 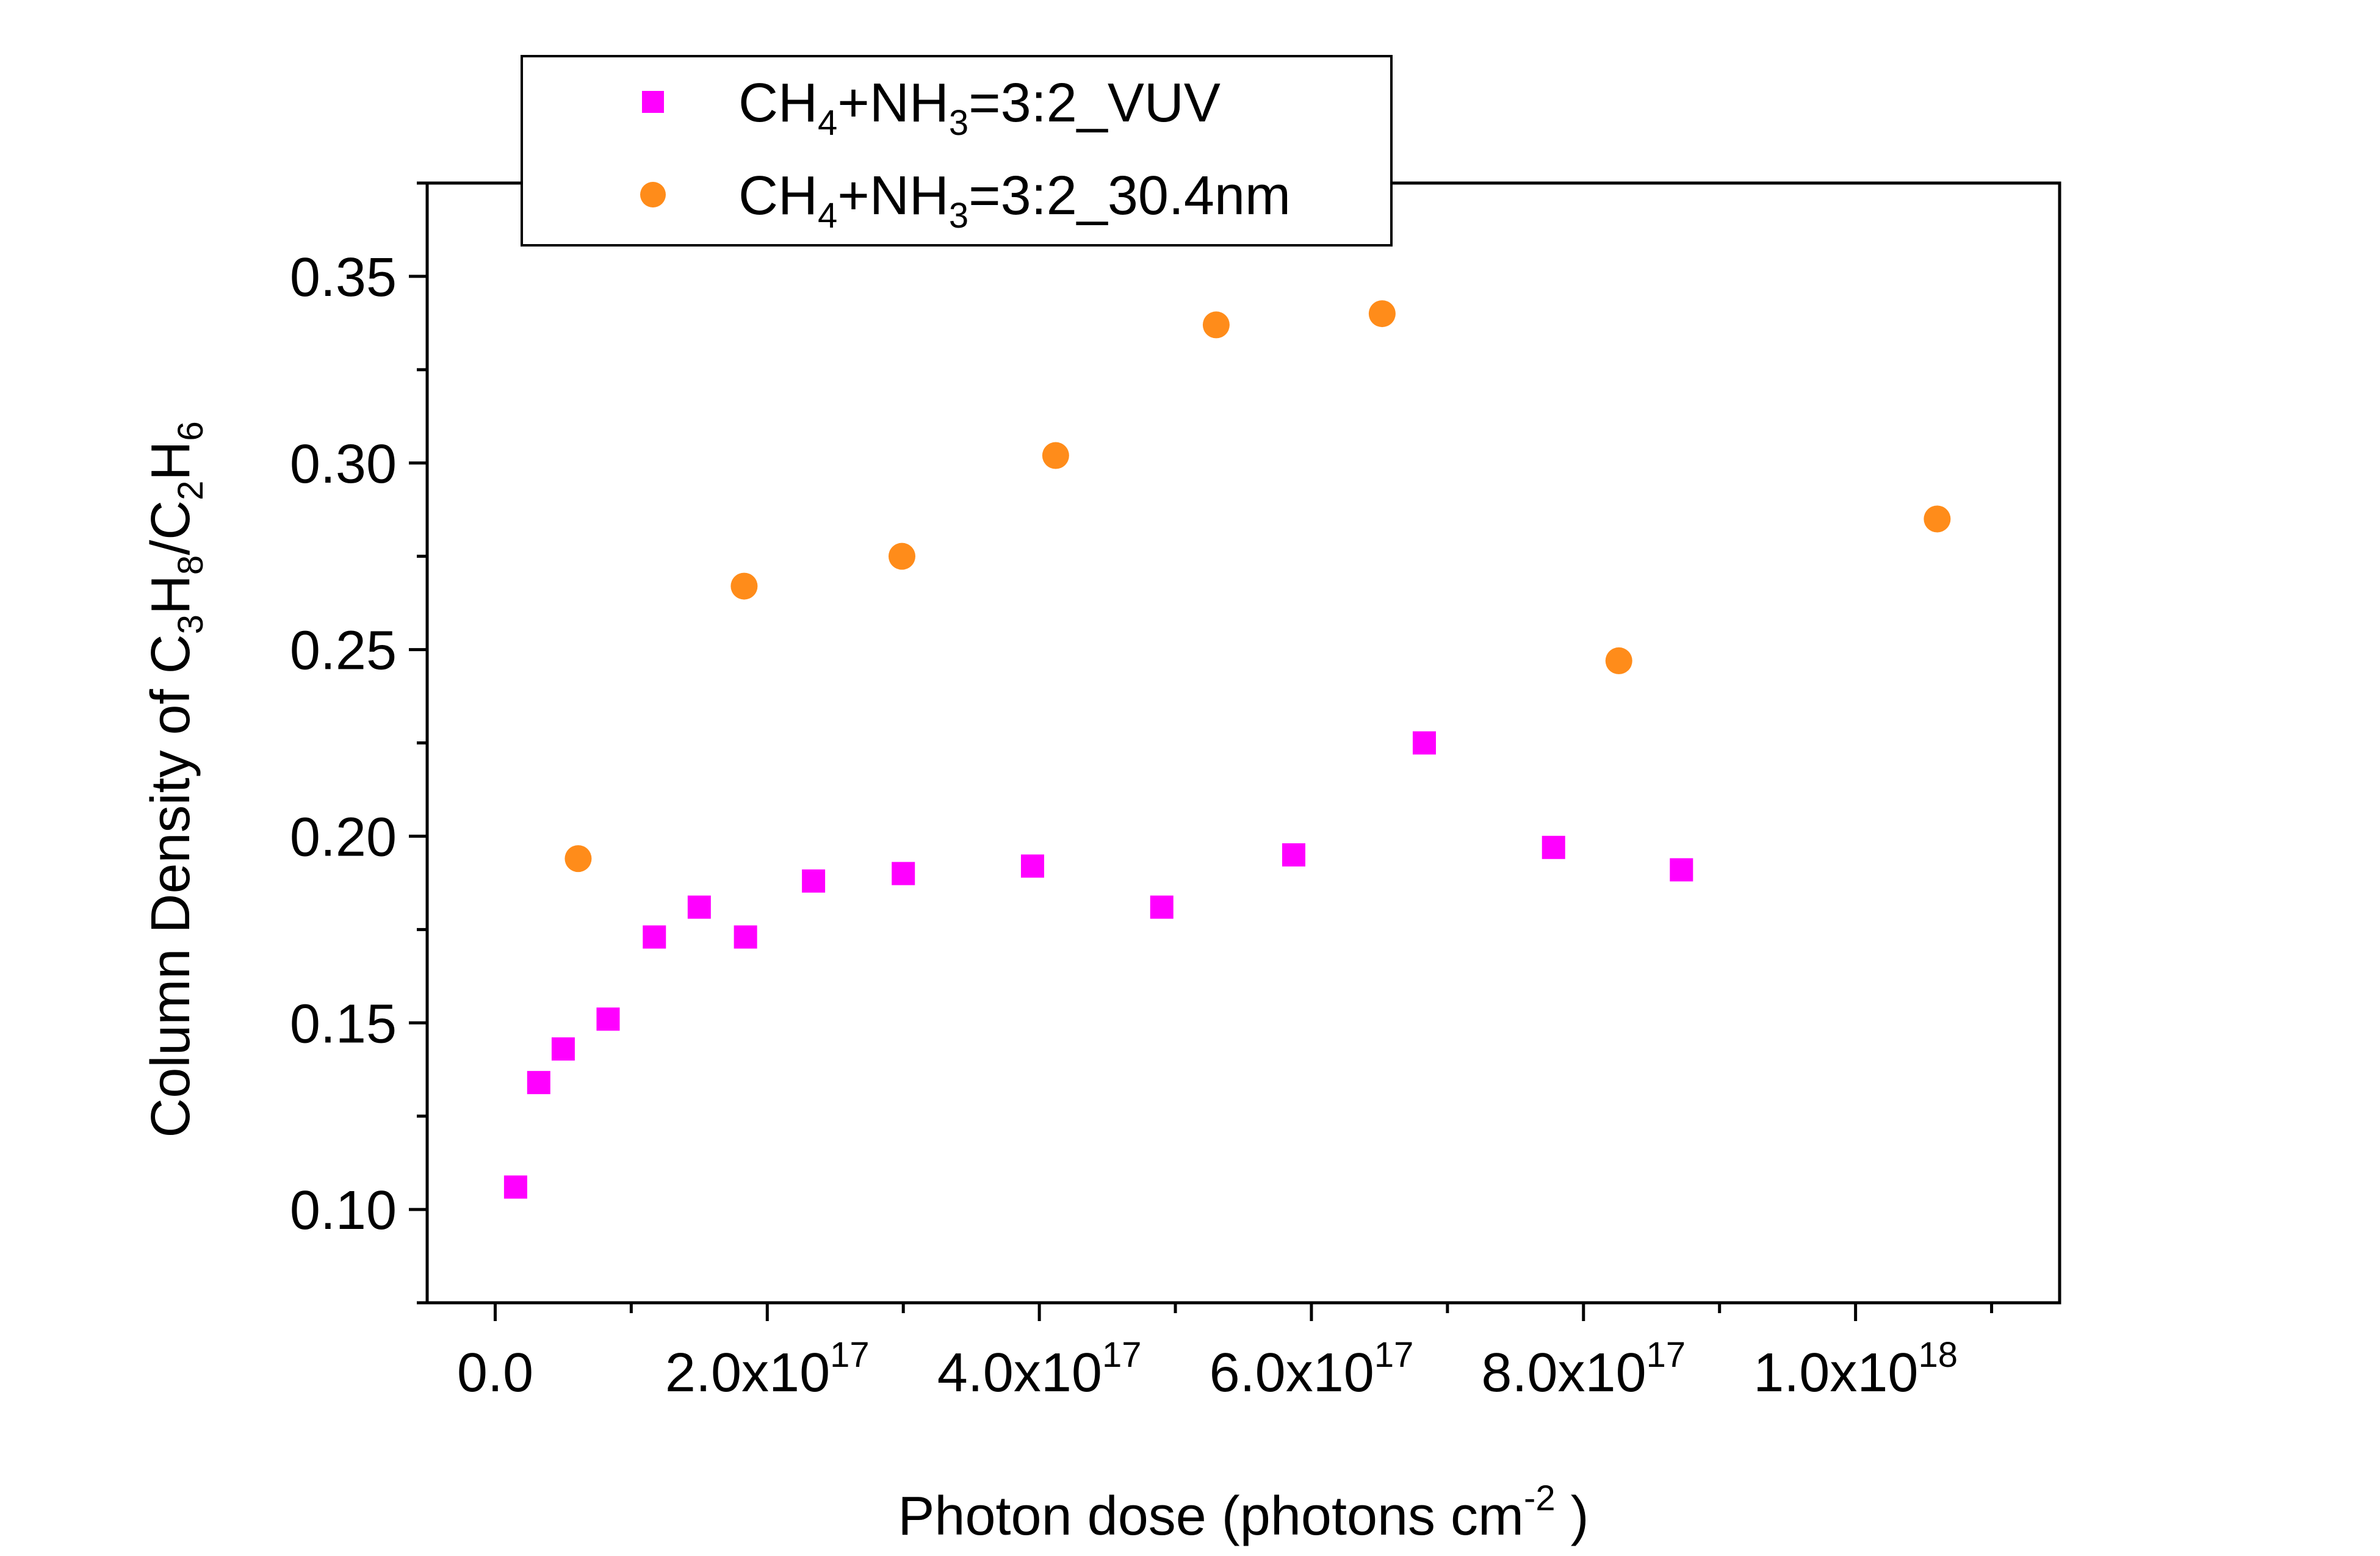 I want to click on x-tick-exponent: 18, so click(x=1938, y=1355).